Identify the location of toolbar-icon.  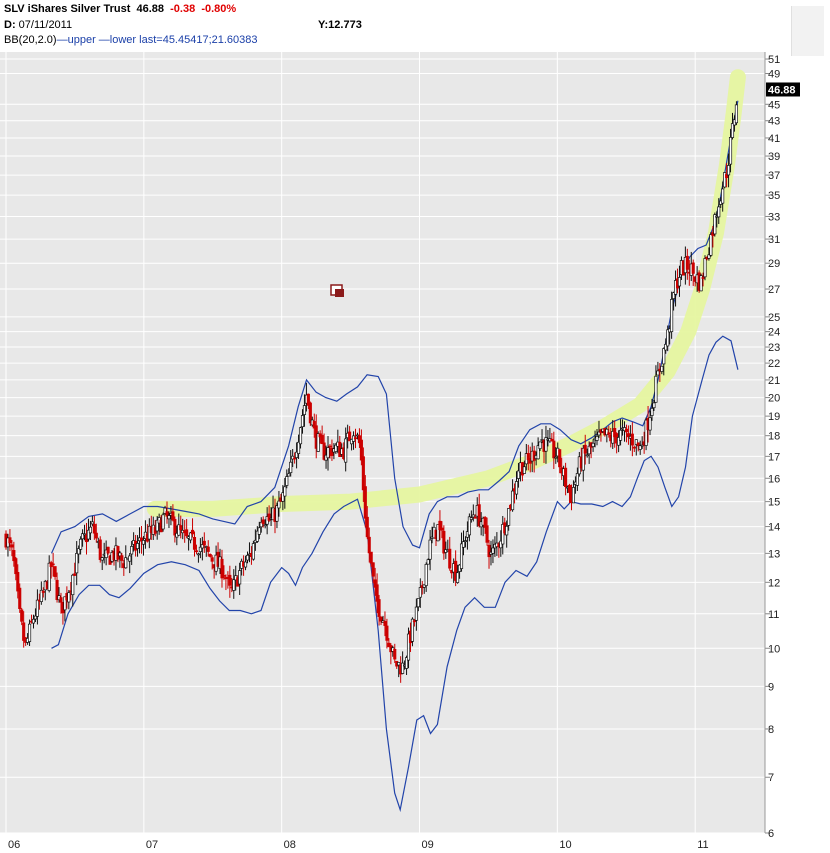
(807, 31).